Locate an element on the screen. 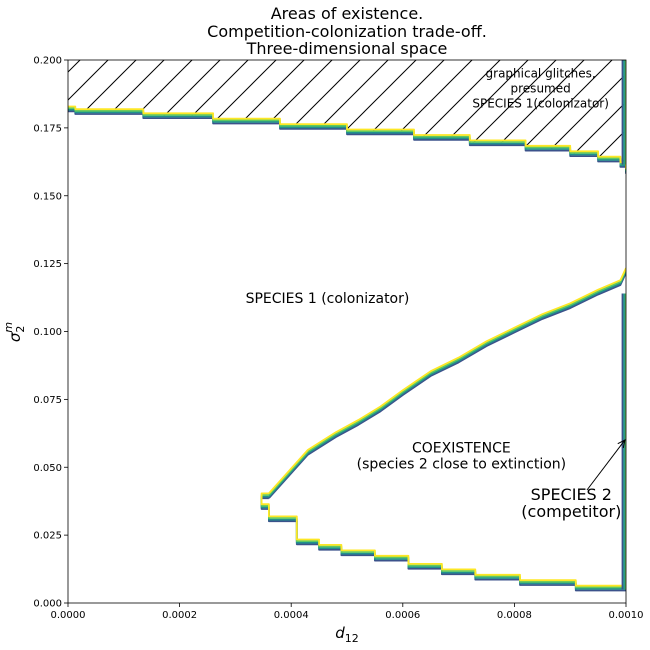 The width and height of the screenshot is (650, 650). annotation-0-line-2: SPECIES 1(colonizator) is located at coordinates (540, 104).